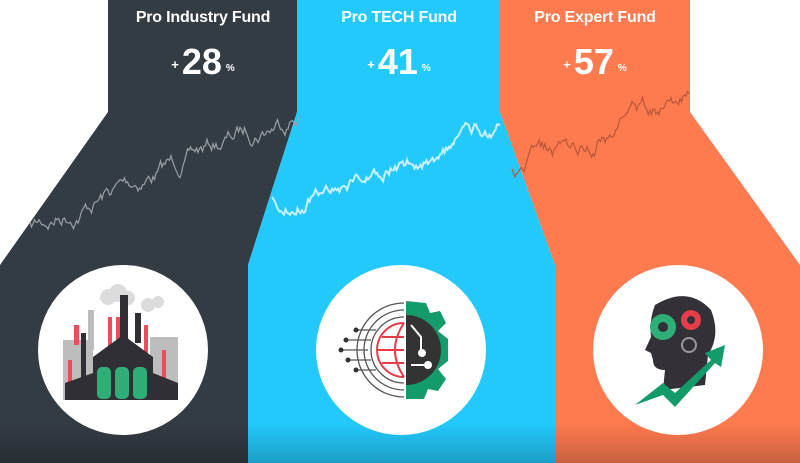  I want to click on head-gears-growth-icon, so click(680, 351).